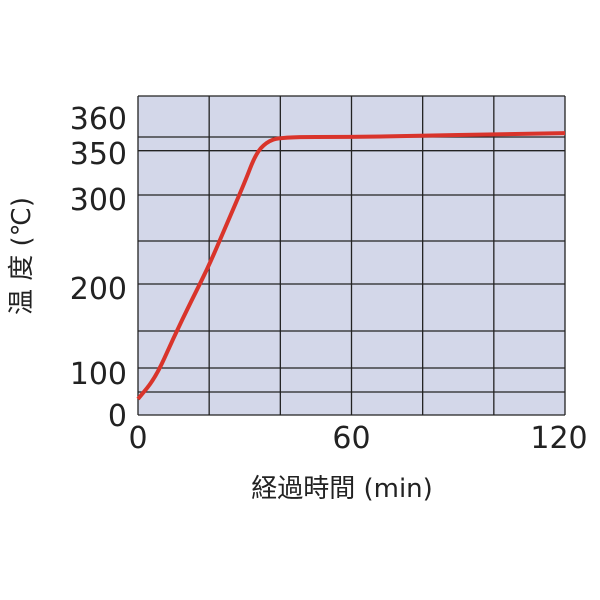  What do you see at coordinates (98, 154) in the screenshot?
I see `y-tick-label: 350` at bounding box center [98, 154].